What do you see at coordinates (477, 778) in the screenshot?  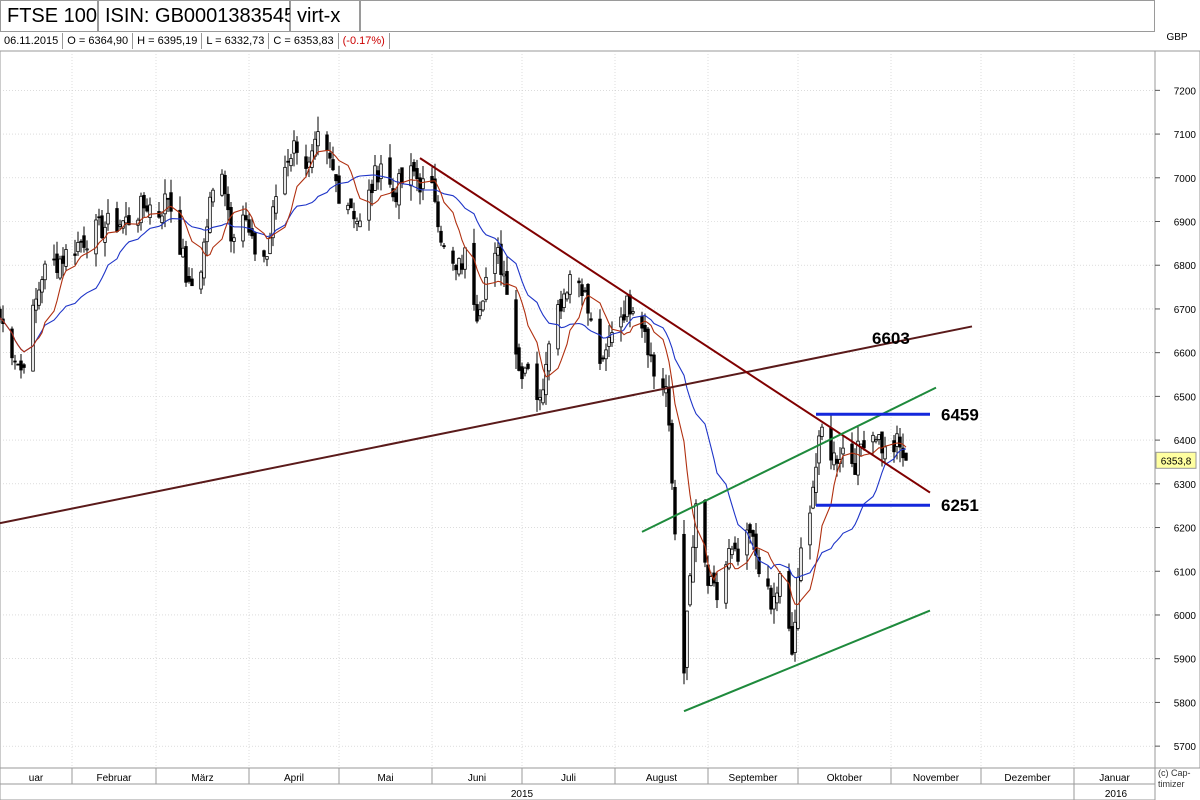 I see `month-label: Juni` at bounding box center [477, 778].